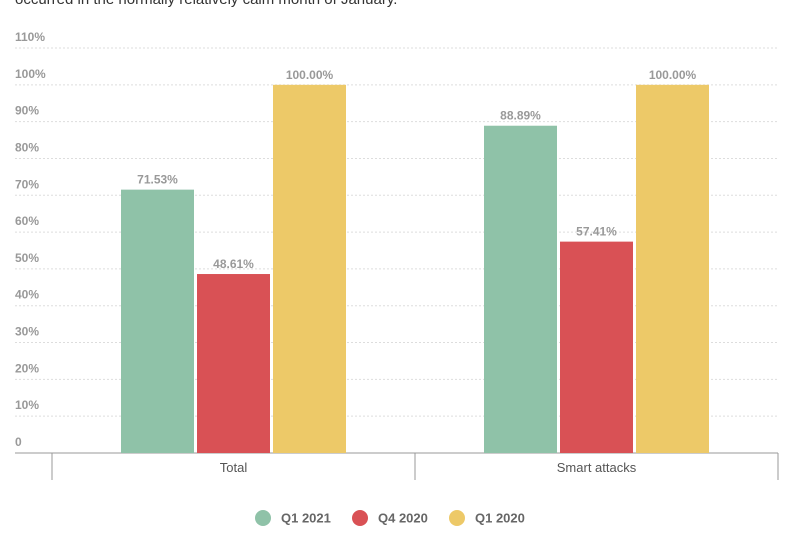  What do you see at coordinates (27, 368) in the screenshot?
I see `y-tick-label: 20%` at bounding box center [27, 368].